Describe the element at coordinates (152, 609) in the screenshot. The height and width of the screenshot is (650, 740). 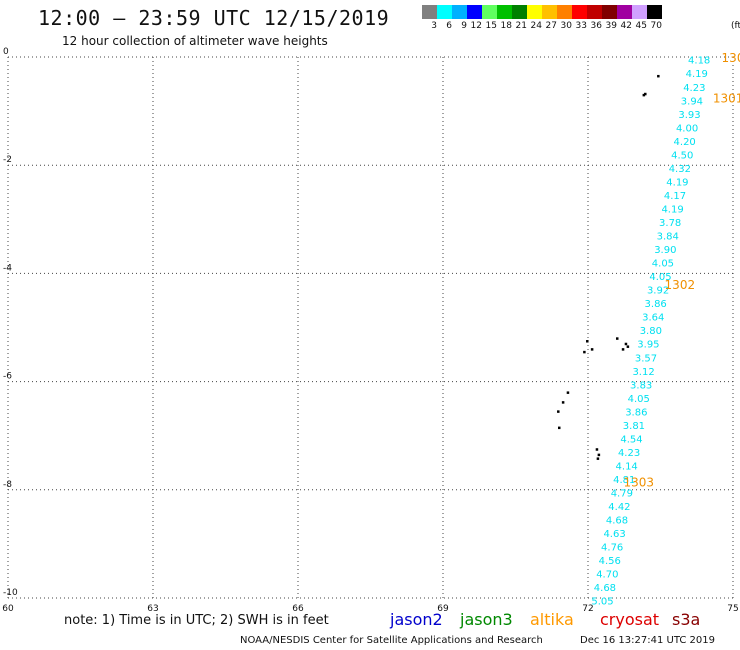
I see `x-tick-label: 63` at that location.